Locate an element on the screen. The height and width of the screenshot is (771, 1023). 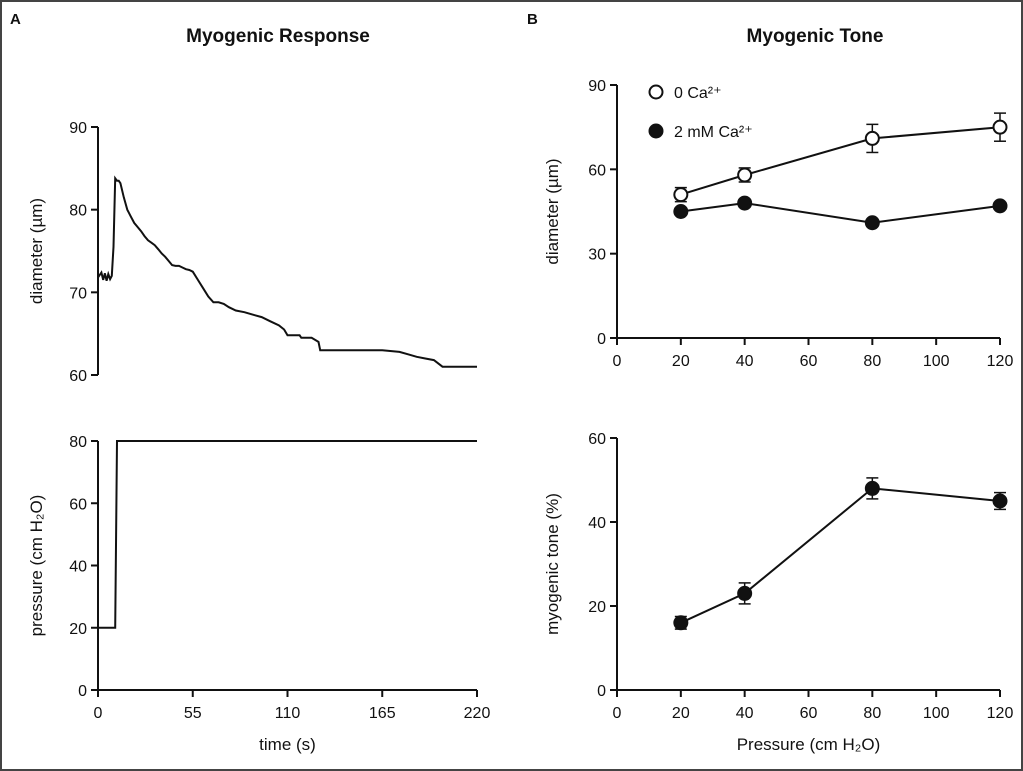
panel-b-title: Myogenic Tone is located at coordinates (815, 36).